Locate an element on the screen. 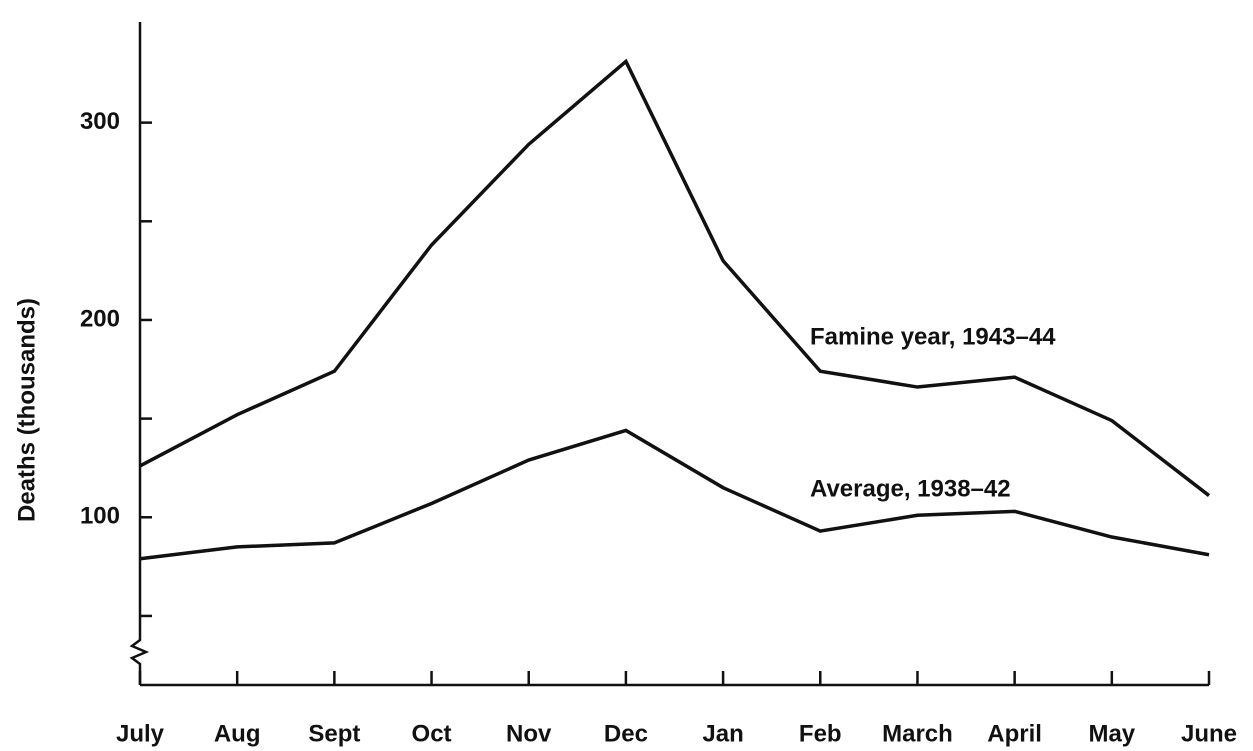 This screenshot has height=751, width=1253. x-tick-label: Nov is located at coordinates (529, 733).